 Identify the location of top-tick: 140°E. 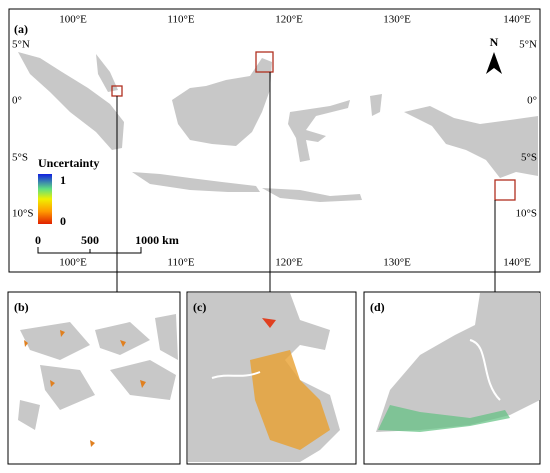
(517, 20).